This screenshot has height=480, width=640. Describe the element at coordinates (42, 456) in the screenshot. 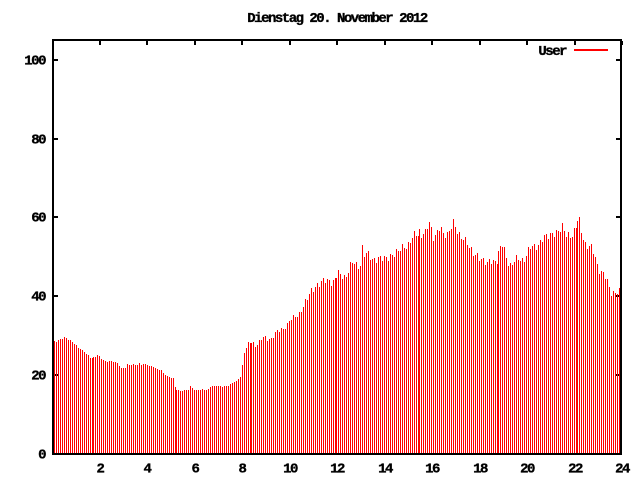

I see `svg-text: 0` at that location.